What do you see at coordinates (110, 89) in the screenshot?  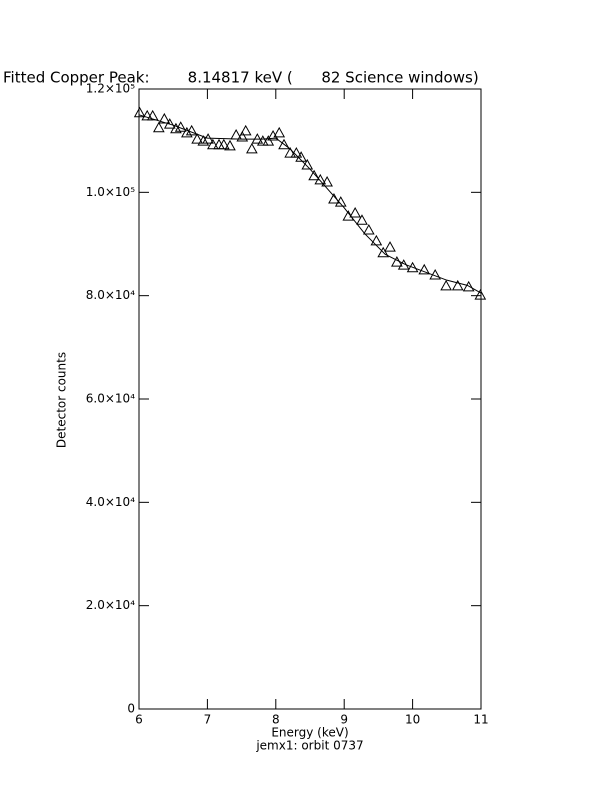 I see `y-tick-label: 1.2×10⁵` at bounding box center [110, 89].